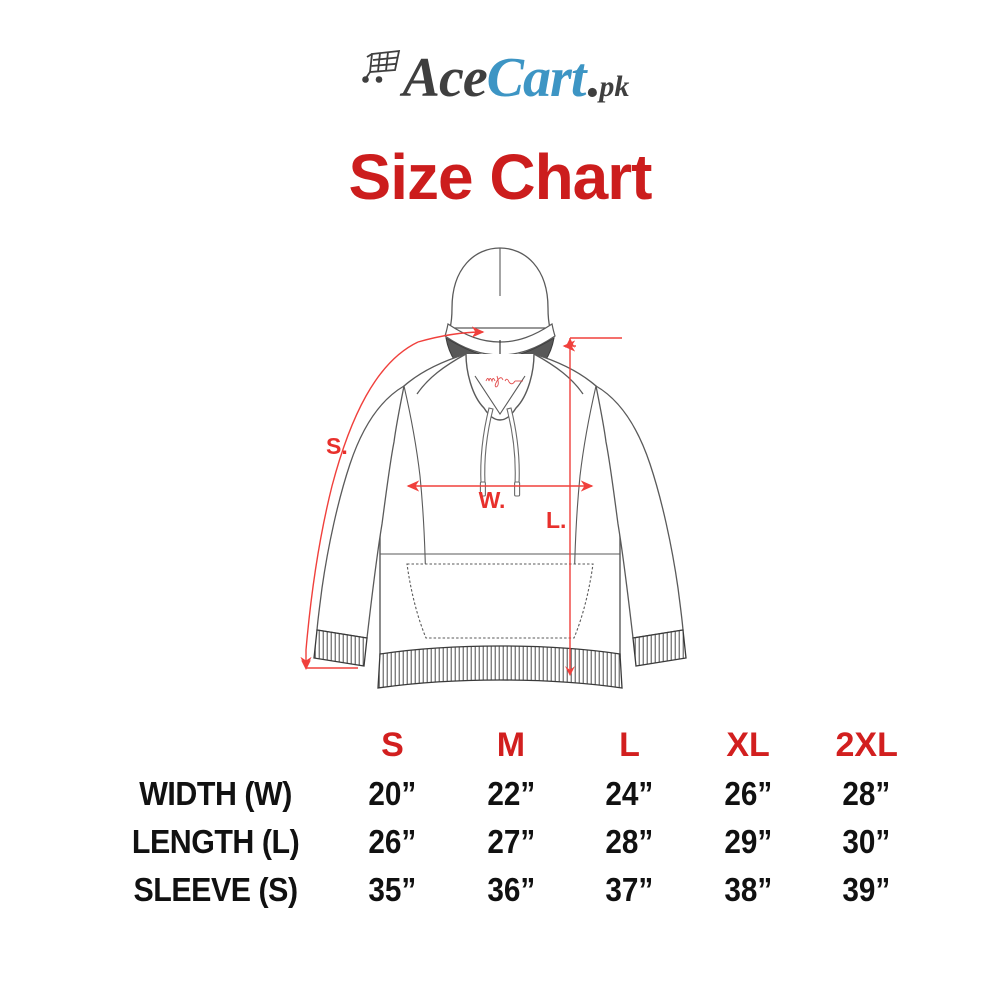 The height and width of the screenshot is (1000, 1000). What do you see at coordinates (500, 177) in the screenshot?
I see `page-title: Size Chart` at bounding box center [500, 177].